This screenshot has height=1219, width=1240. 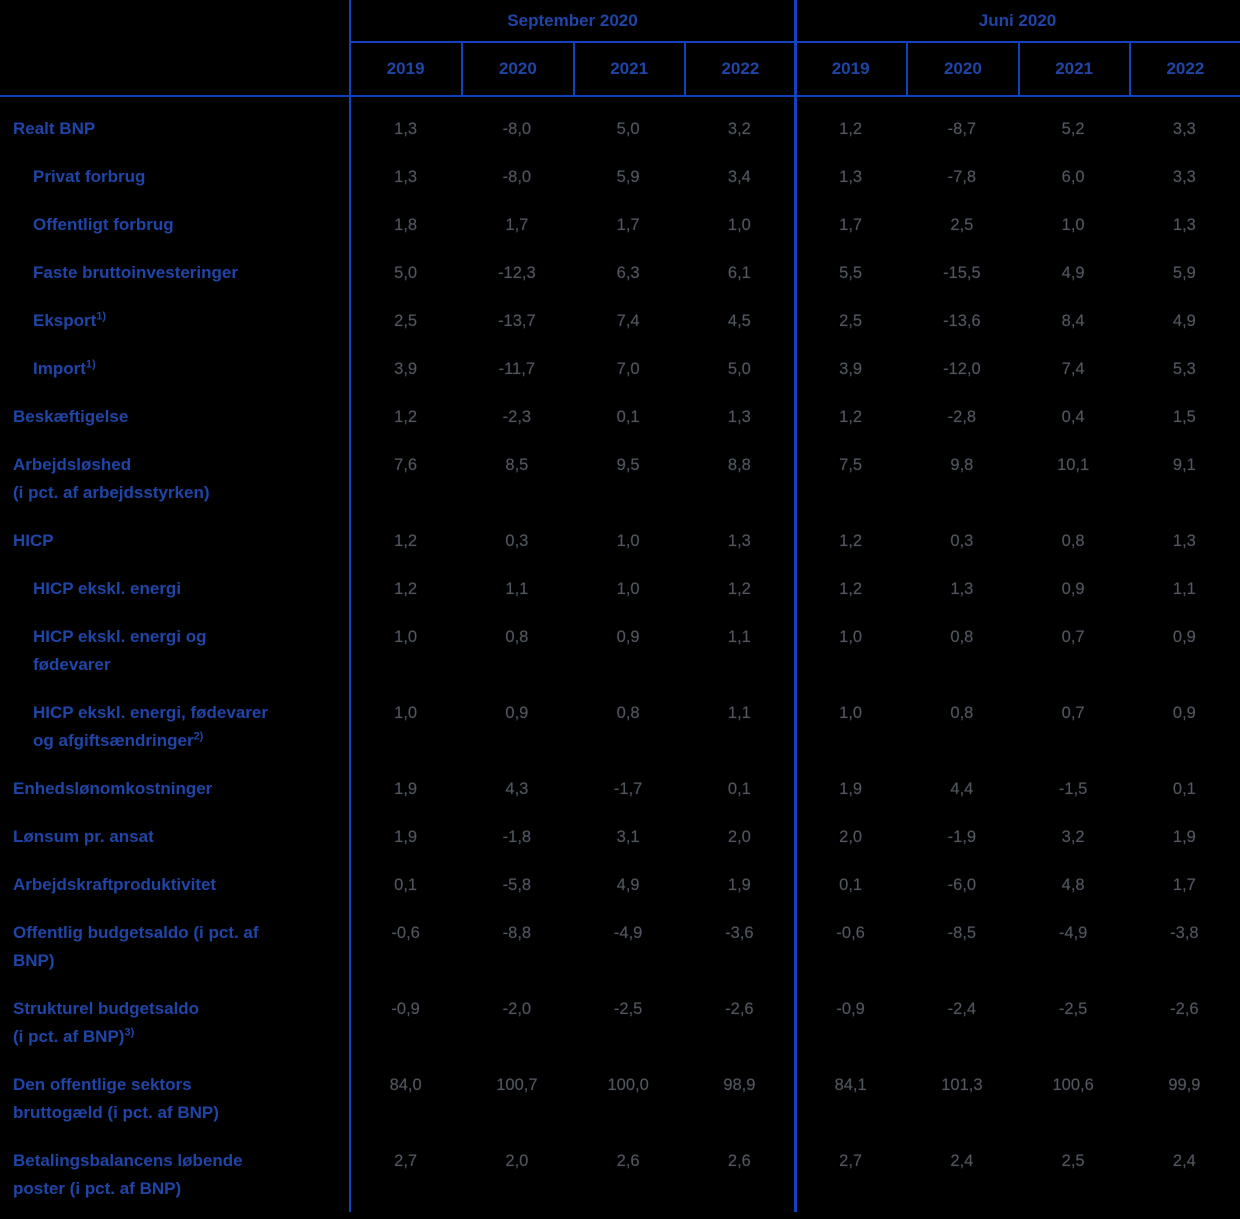 I want to click on value-cell: 2,0, so click(x=739, y=837).